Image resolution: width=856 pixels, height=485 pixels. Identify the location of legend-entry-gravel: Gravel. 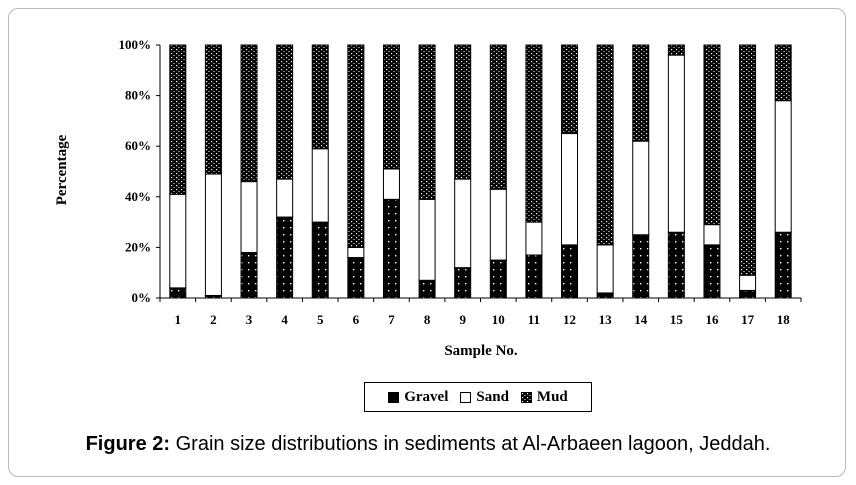
(418, 397).